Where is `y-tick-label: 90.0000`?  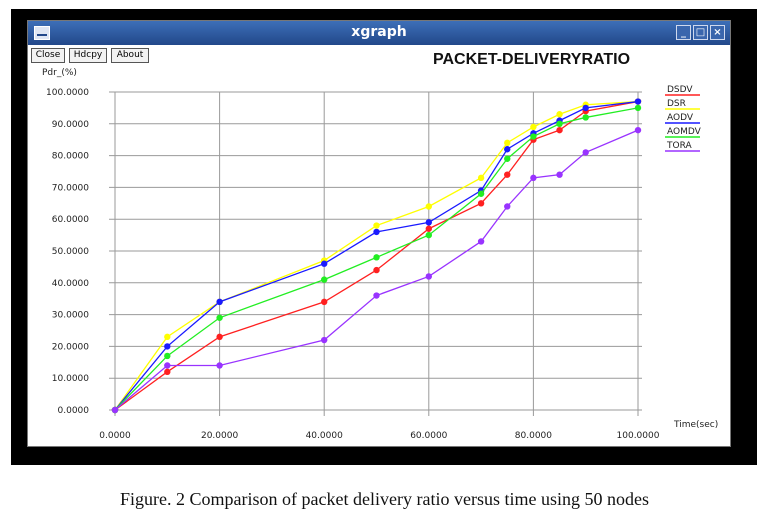 y-tick-label: 90.0000 is located at coordinates (70, 125).